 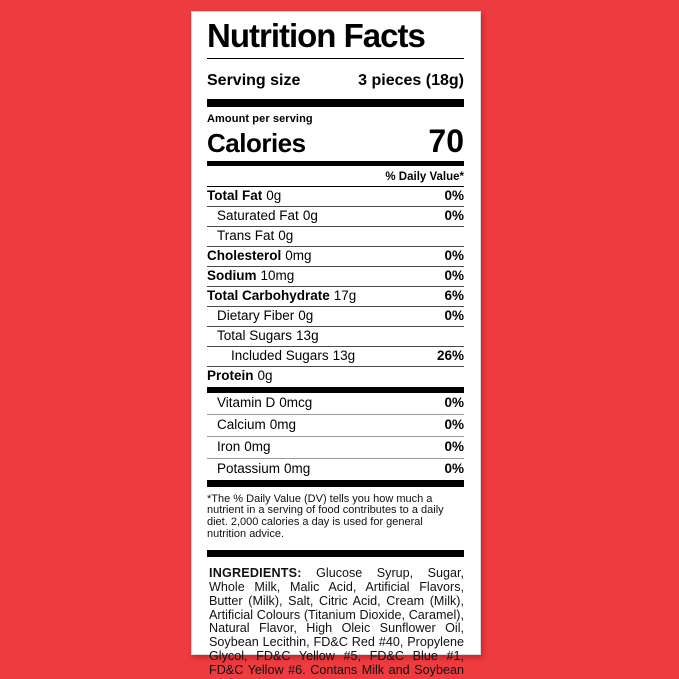 I want to click on nutrient-row-protein: Protein 0g, so click(x=335, y=375).